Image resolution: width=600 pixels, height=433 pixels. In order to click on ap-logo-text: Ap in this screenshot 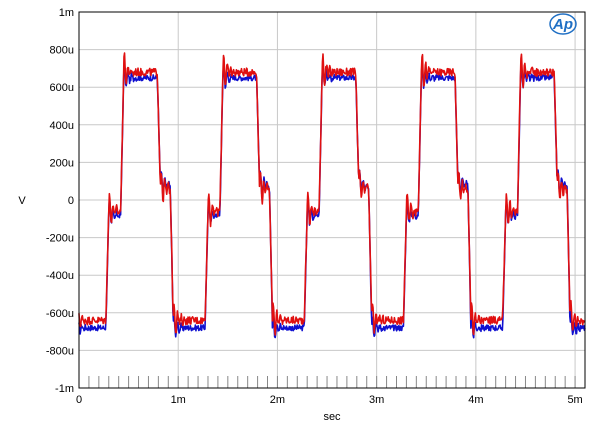, I will do `click(562, 24)`.